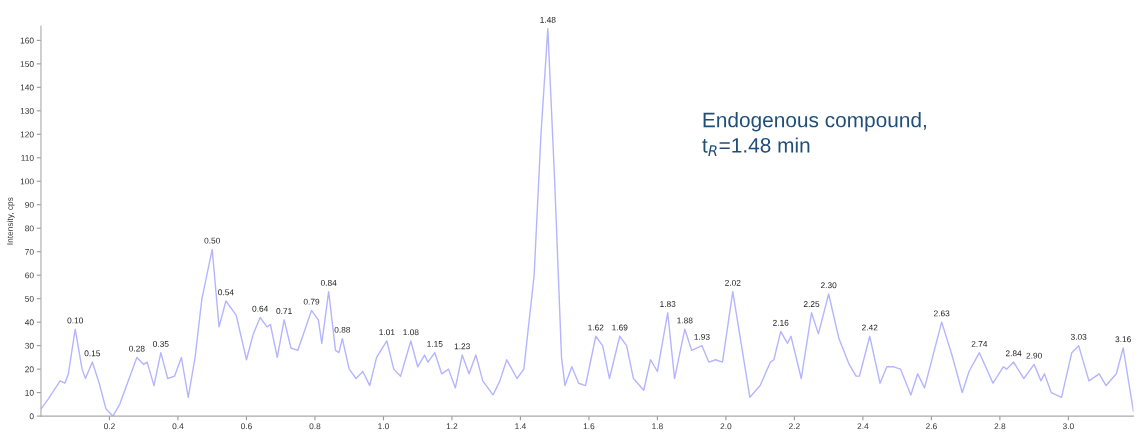 This screenshot has width=1138, height=438. I want to click on annotation: 0.10, so click(75, 320).